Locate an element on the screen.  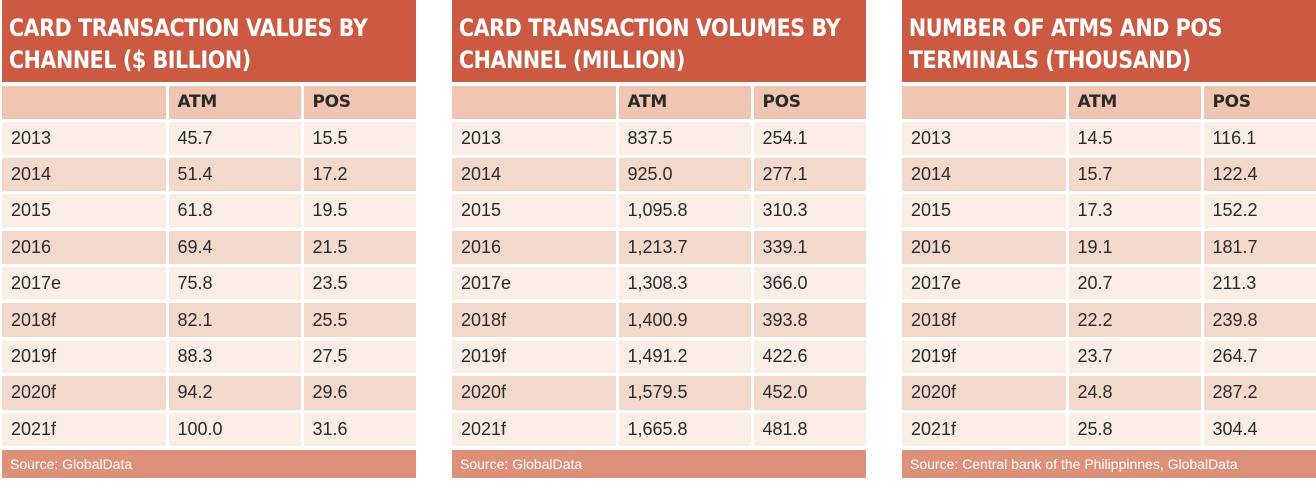
cell-atm: 925.0 is located at coordinates (685, 175).